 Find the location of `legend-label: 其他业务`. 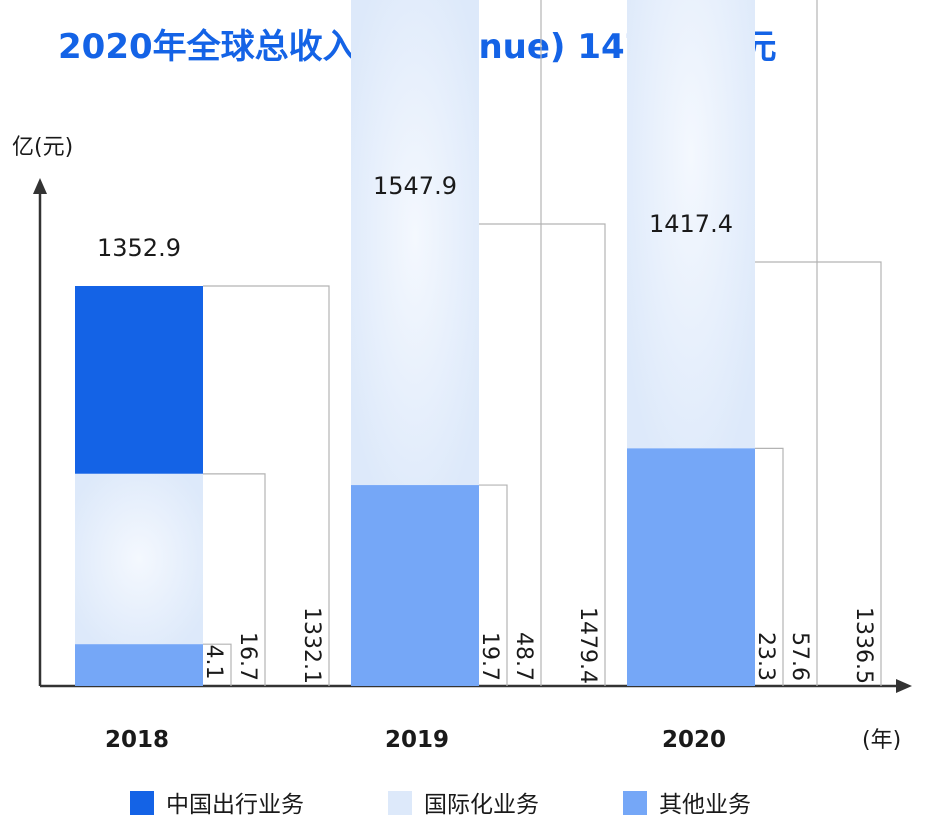

legend-label: 其他业务 is located at coordinates (705, 805).